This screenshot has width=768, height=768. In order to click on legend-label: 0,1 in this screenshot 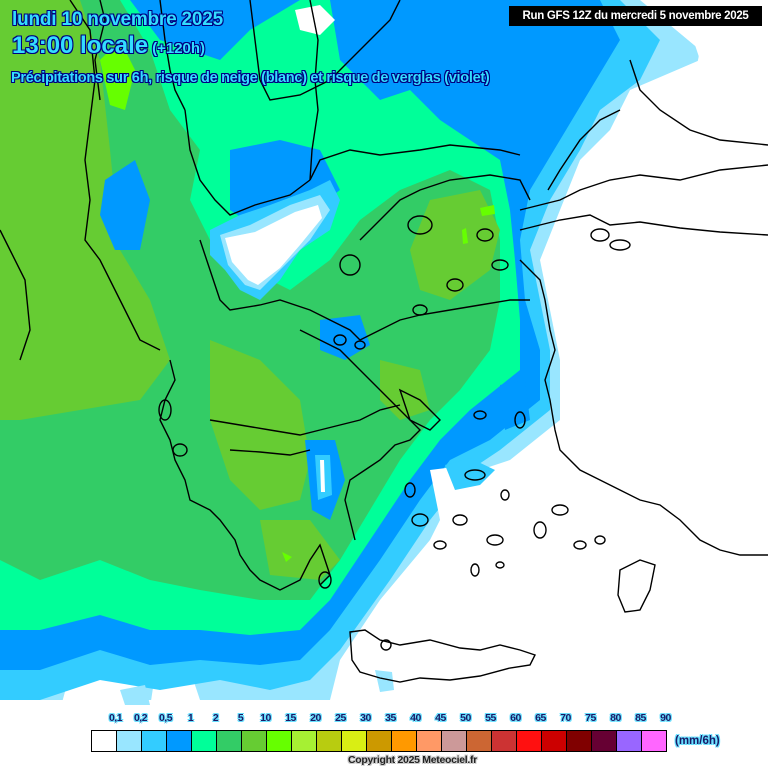, I will do `click(115, 718)`.